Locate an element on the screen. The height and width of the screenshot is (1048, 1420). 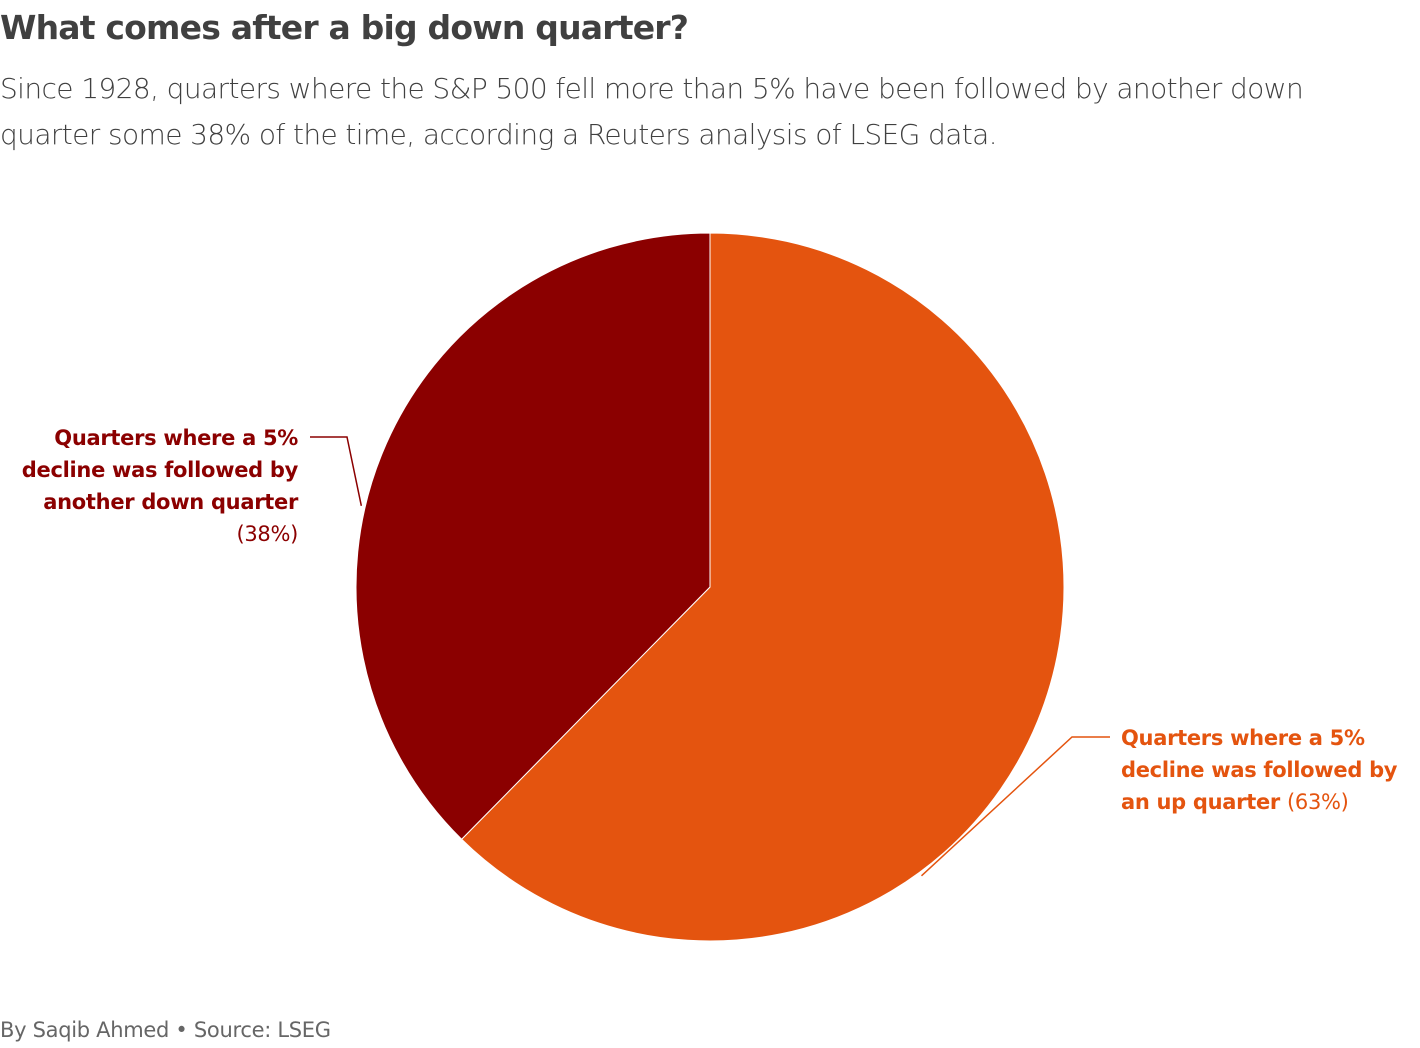
chart-title: What comes after a big down quarter? is located at coordinates (344, 27).